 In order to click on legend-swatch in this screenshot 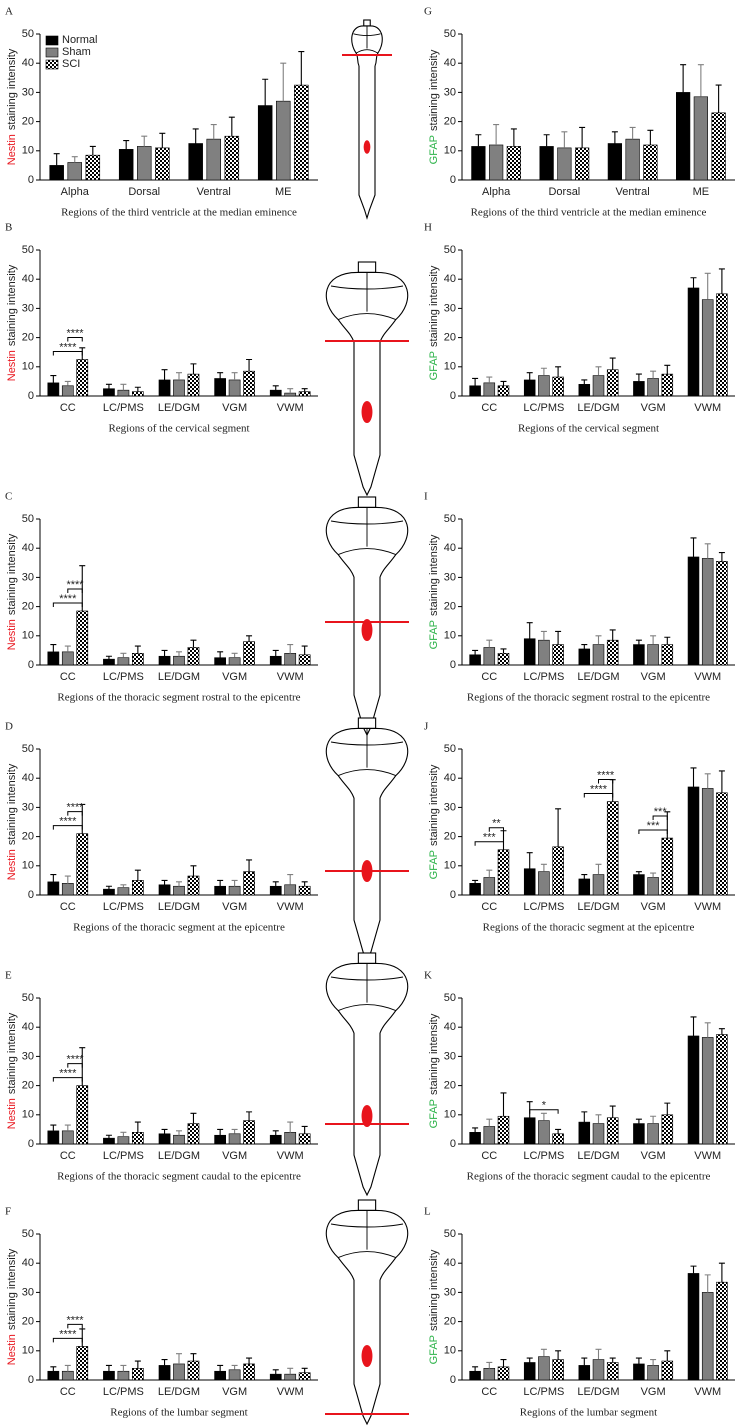, I will do `click(52, 64)`.